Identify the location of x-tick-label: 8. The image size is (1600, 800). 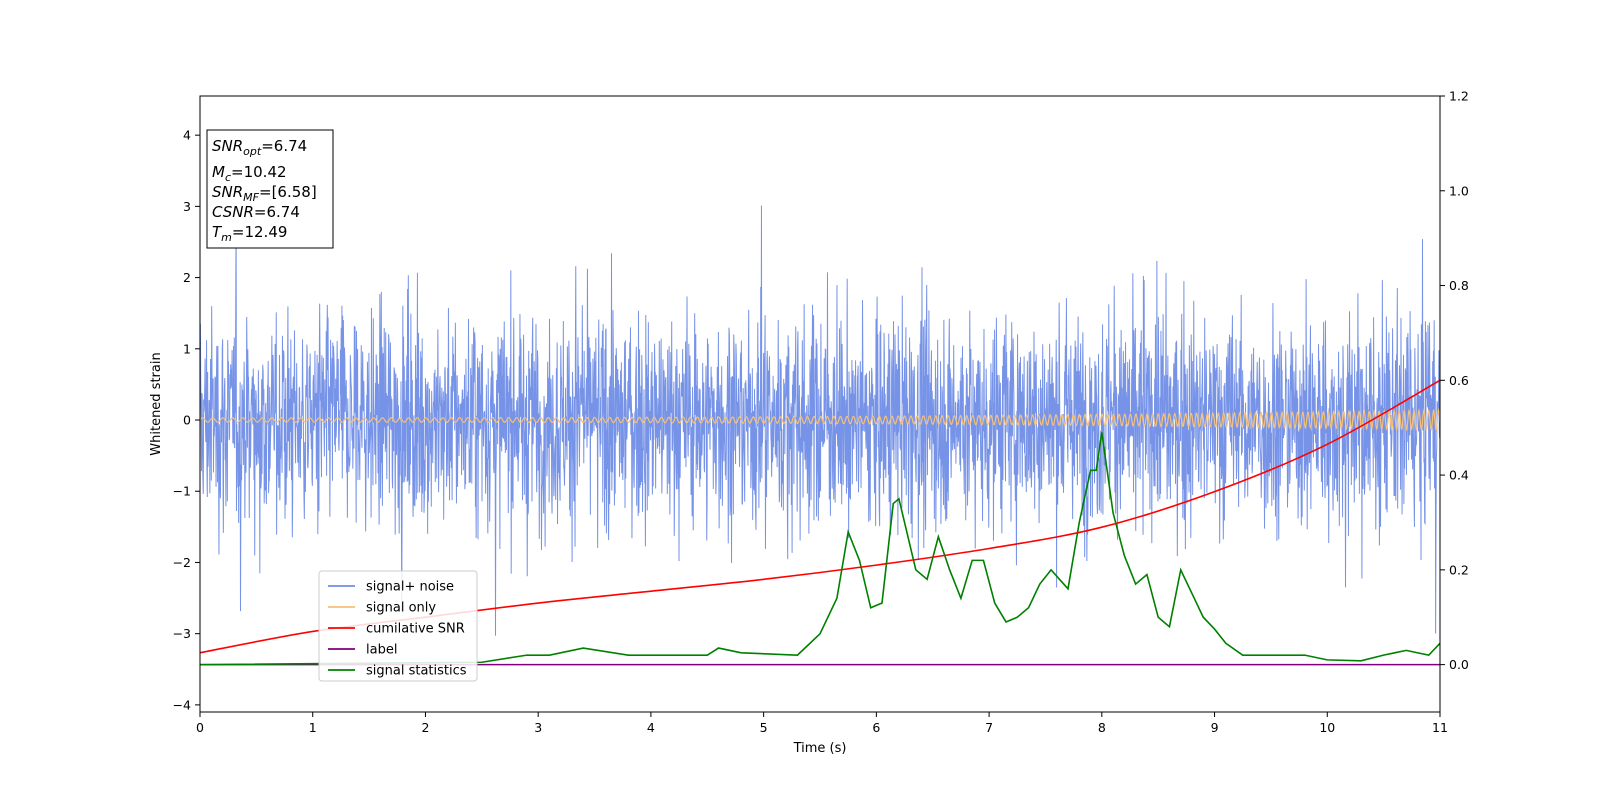
(1102, 727).